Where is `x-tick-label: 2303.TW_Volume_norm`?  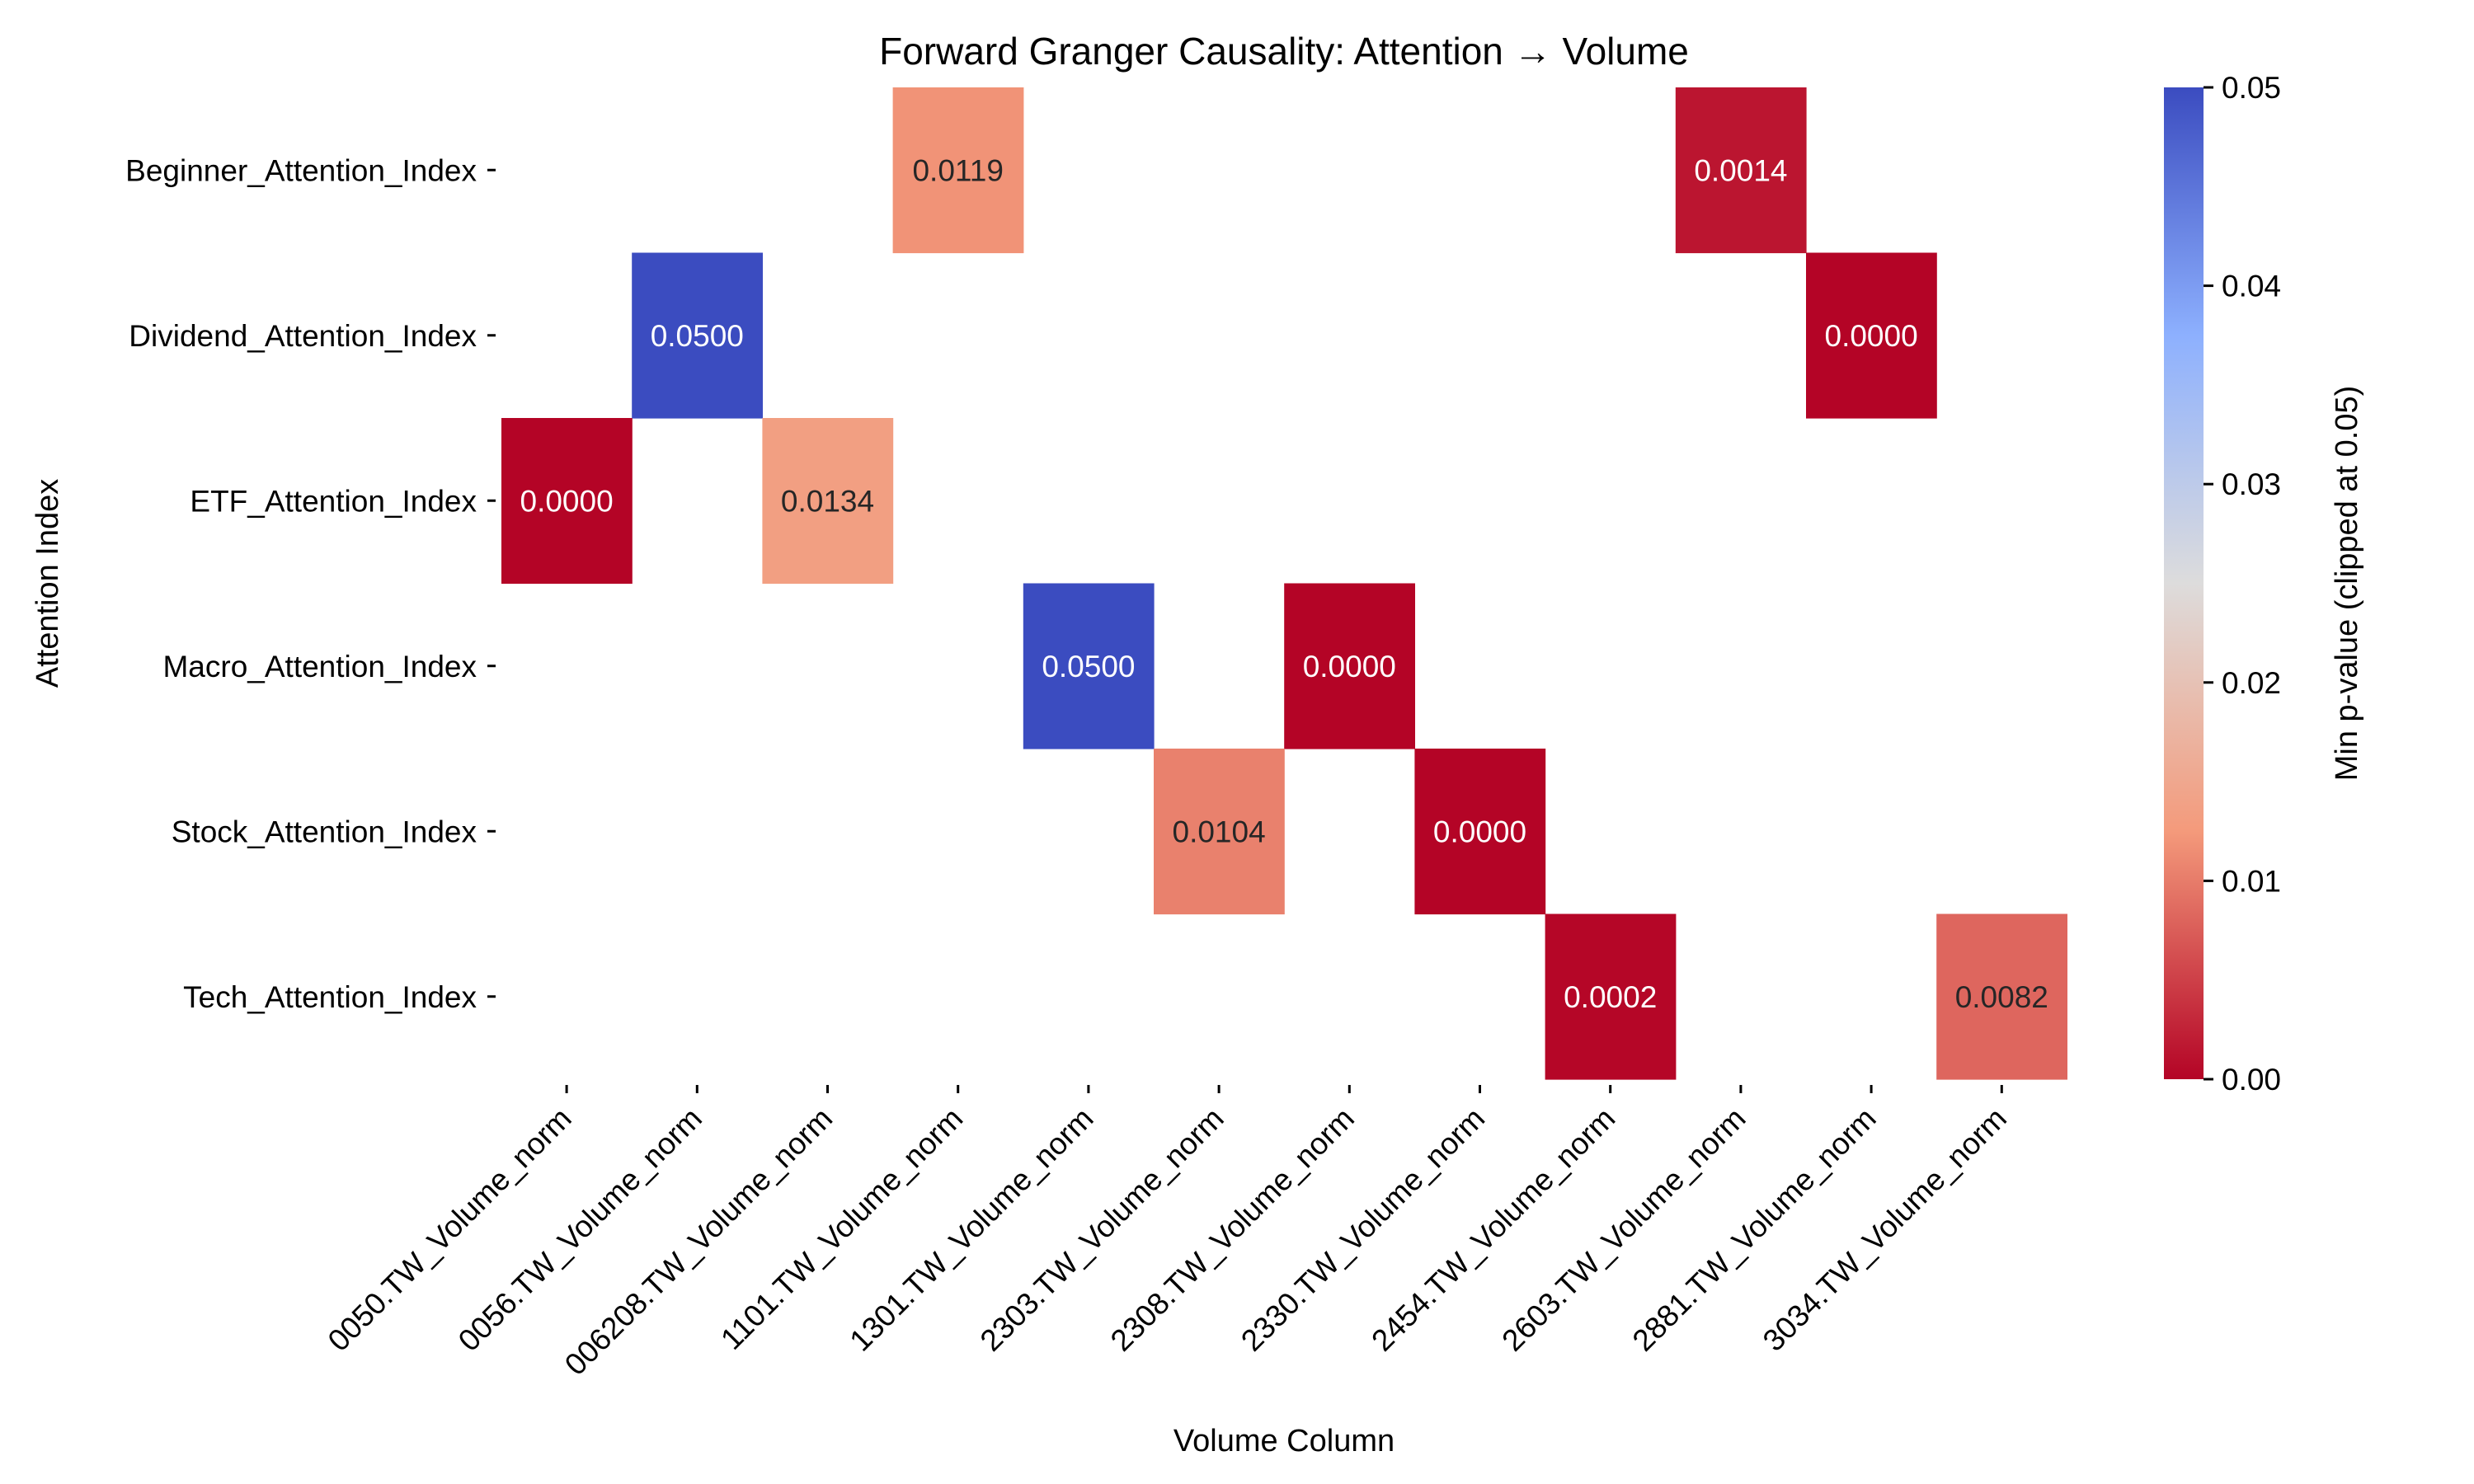
x-tick-label: 2303.TW_Volume_norm is located at coordinates (1102, 1229).